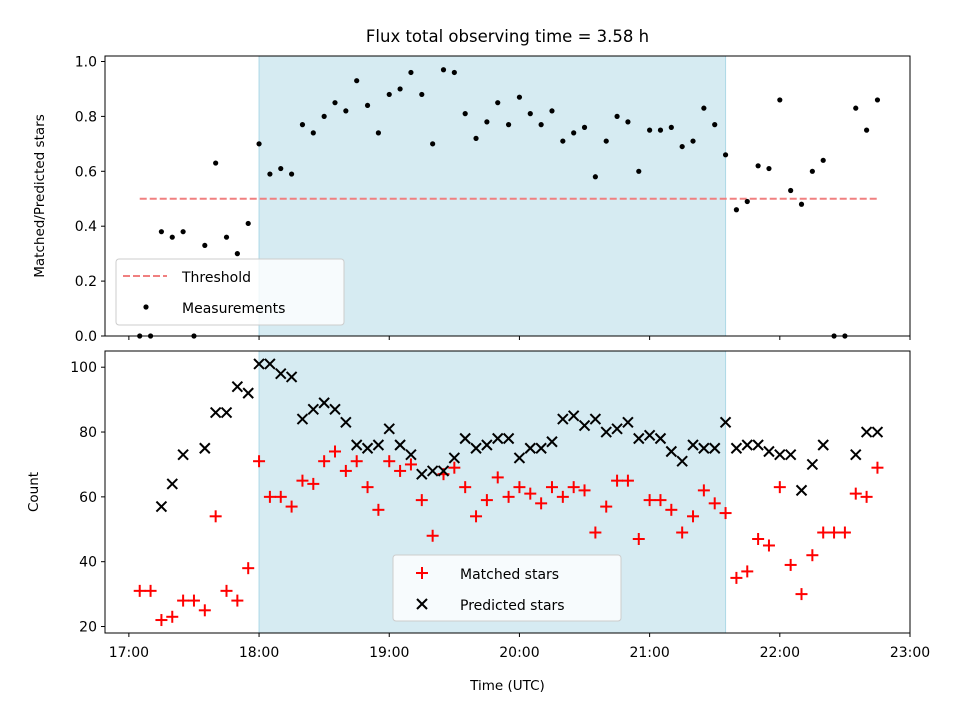 This screenshot has height=720, width=960. Describe the element at coordinates (86, 172) in the screenshot. I see `top-y-tick-label: 0.6` at that location.